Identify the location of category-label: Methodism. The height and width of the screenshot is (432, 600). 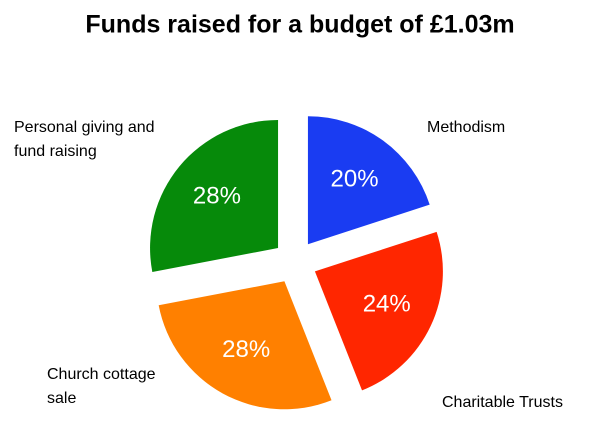
(466, 127).